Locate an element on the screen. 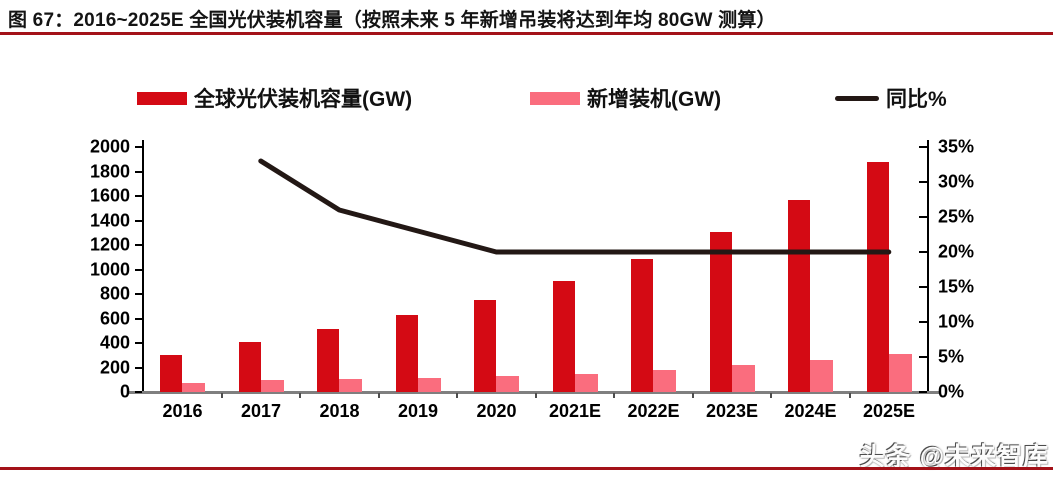 This screenshot has height=477, width=1053. legend-swatch-cumulative is located at coordinates (162, 98).